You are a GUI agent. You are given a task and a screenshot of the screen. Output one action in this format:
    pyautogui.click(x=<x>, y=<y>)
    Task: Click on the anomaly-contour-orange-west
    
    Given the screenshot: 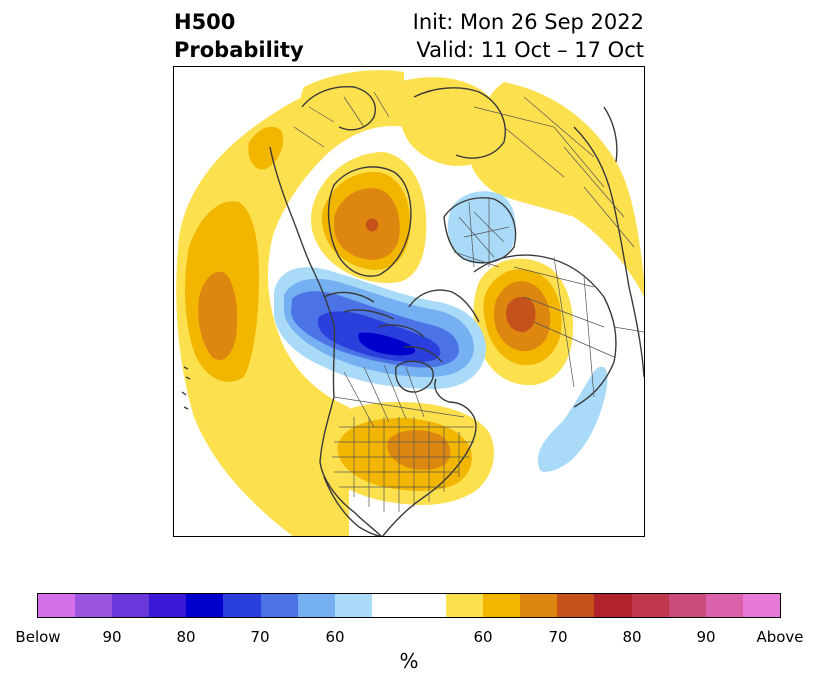 What is the action you would take?
    pyautogui.click(x=218, y=316)
    